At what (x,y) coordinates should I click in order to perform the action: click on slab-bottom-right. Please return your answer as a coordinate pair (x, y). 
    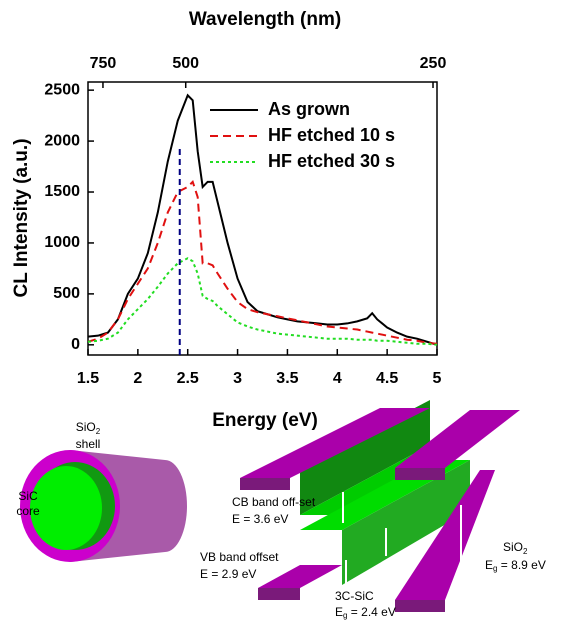
    Looking at the image, I should click on (445, 535).